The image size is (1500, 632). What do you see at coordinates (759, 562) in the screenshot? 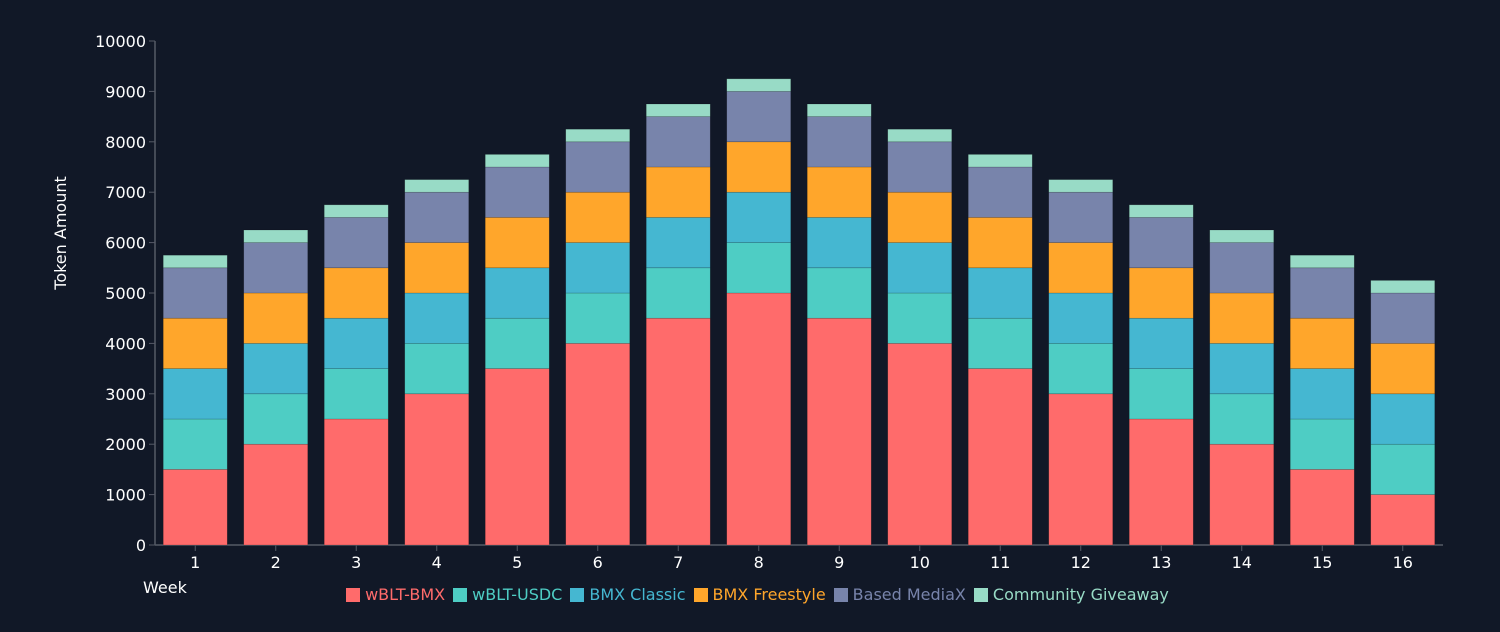
I see `x-tick-label: 8` at bounding box center [759, 562].